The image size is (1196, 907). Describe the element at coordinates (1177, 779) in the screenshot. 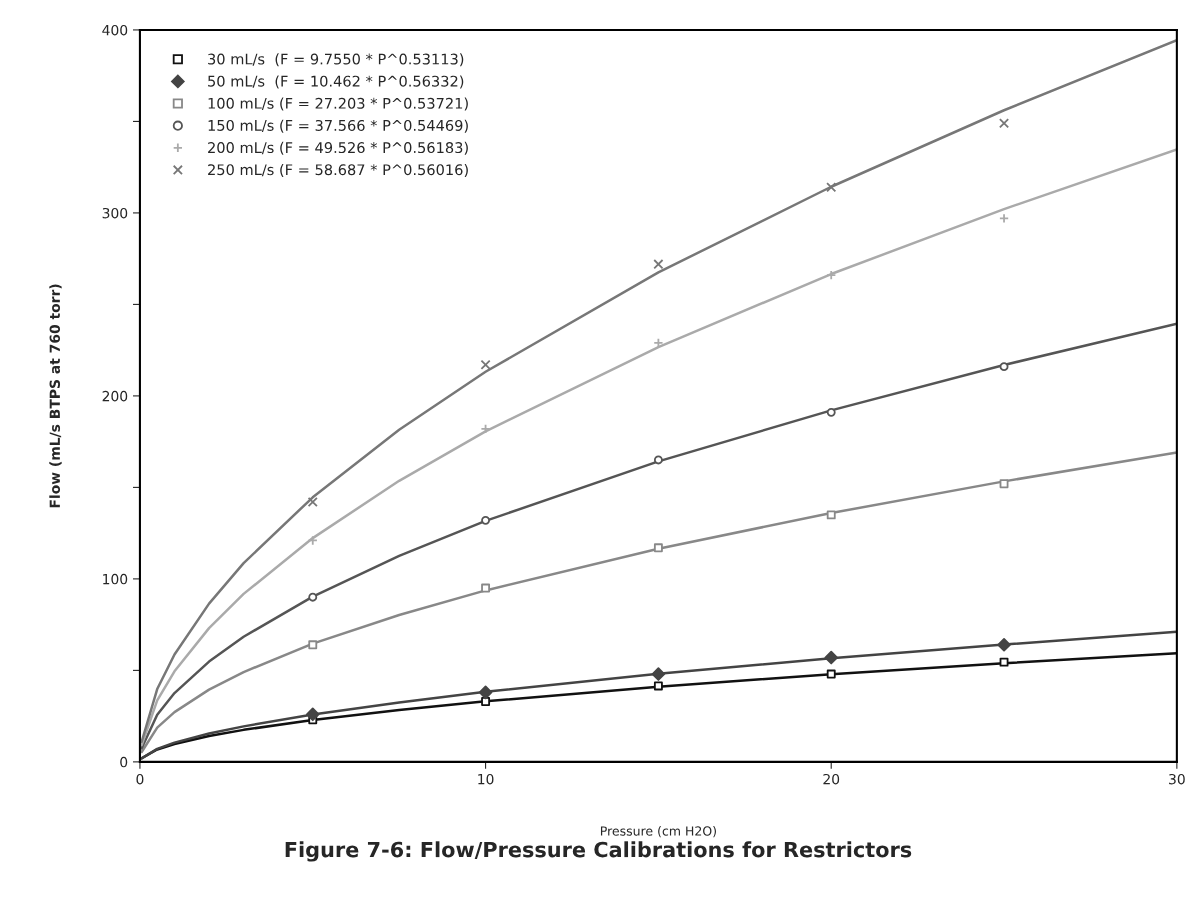

I see `x-tick-label: 30` at that location.